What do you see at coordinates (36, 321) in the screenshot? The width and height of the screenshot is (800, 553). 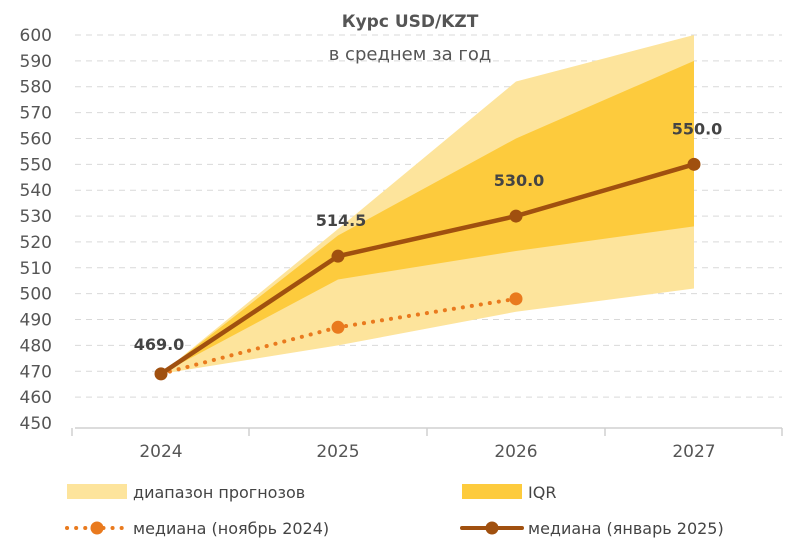 I see `y-tick-label: 490` at bounding box center [36, 321].